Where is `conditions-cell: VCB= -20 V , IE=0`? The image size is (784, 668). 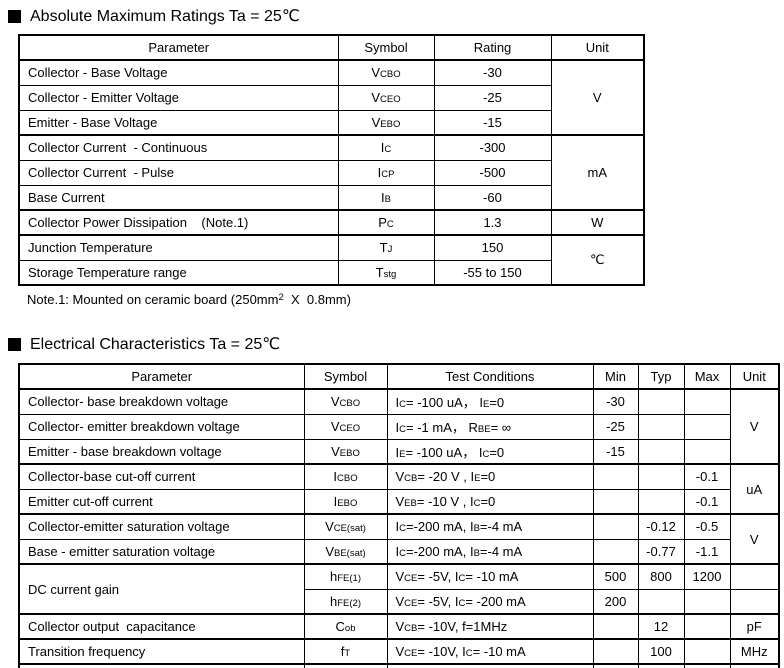 conditions-cell: VCB= -20 V , IE=0 is located at coordinates (490, 476).